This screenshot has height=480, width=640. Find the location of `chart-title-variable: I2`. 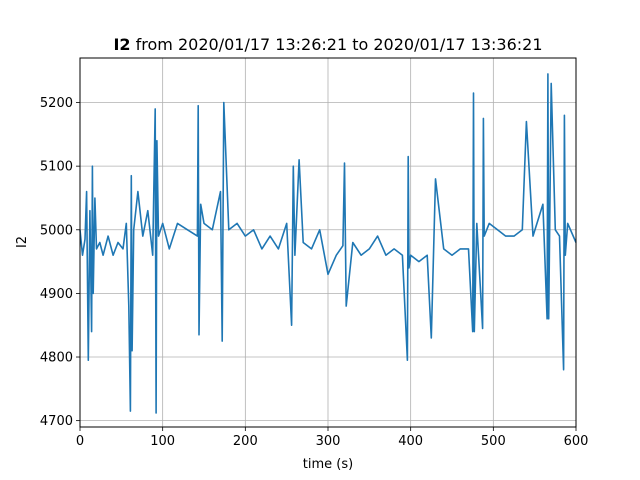

chart-title-variable: I2 is located at coordinates (121, 44).